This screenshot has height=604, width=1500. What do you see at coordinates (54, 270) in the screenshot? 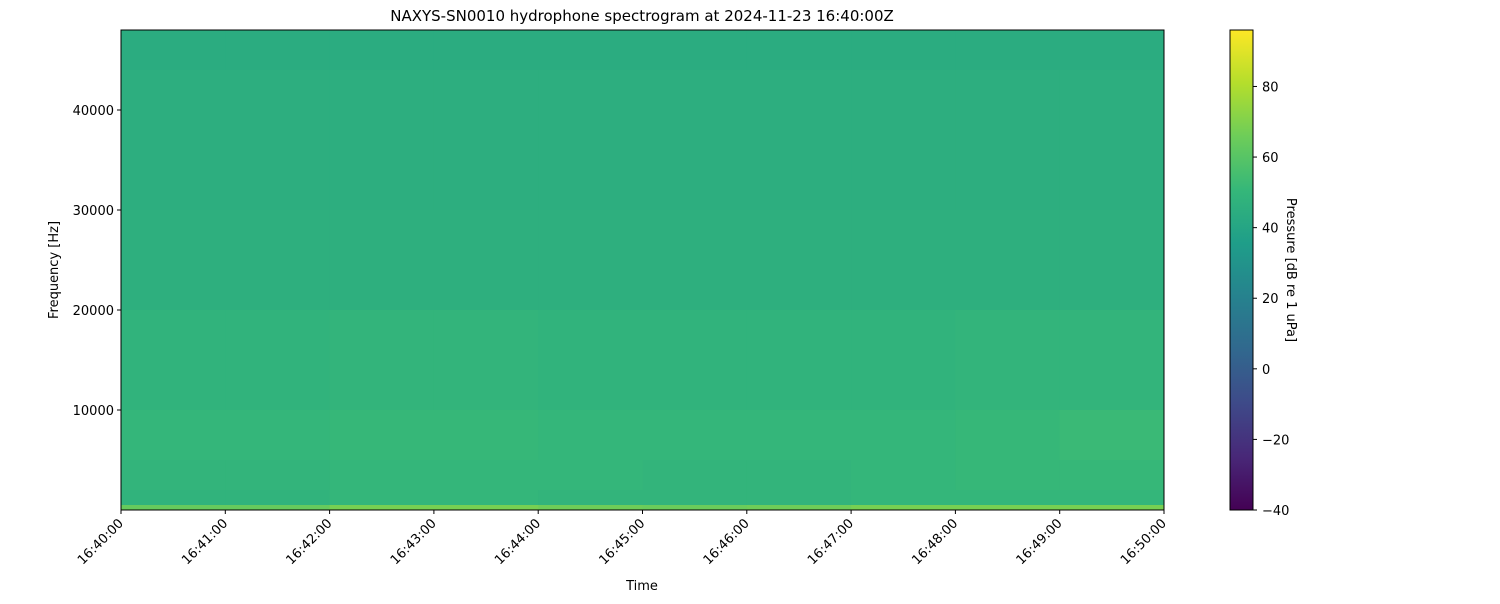
I see `y-axis-label: Frequency [Hz]` at bounding box center [54, 270].